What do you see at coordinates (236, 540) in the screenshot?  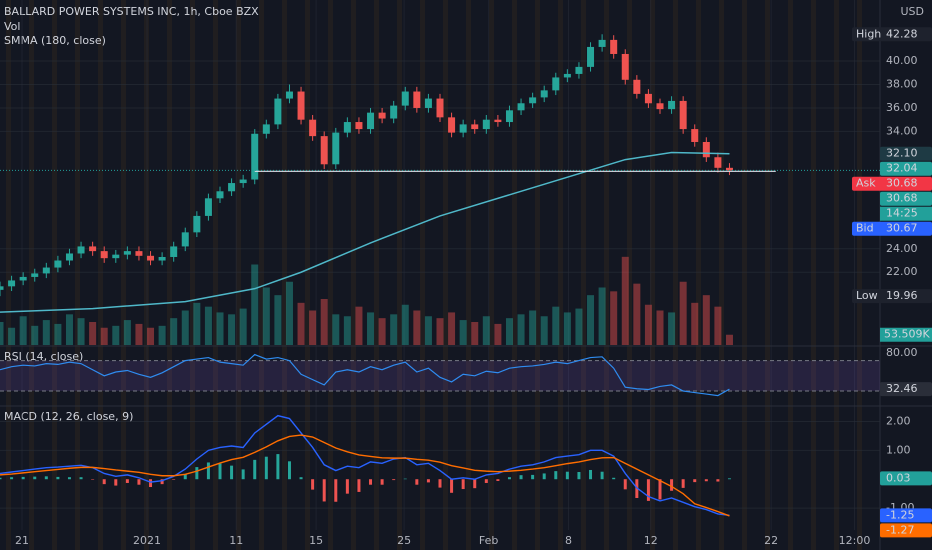 I see `x-tick-label: 11` at bounding box center [236, 540].